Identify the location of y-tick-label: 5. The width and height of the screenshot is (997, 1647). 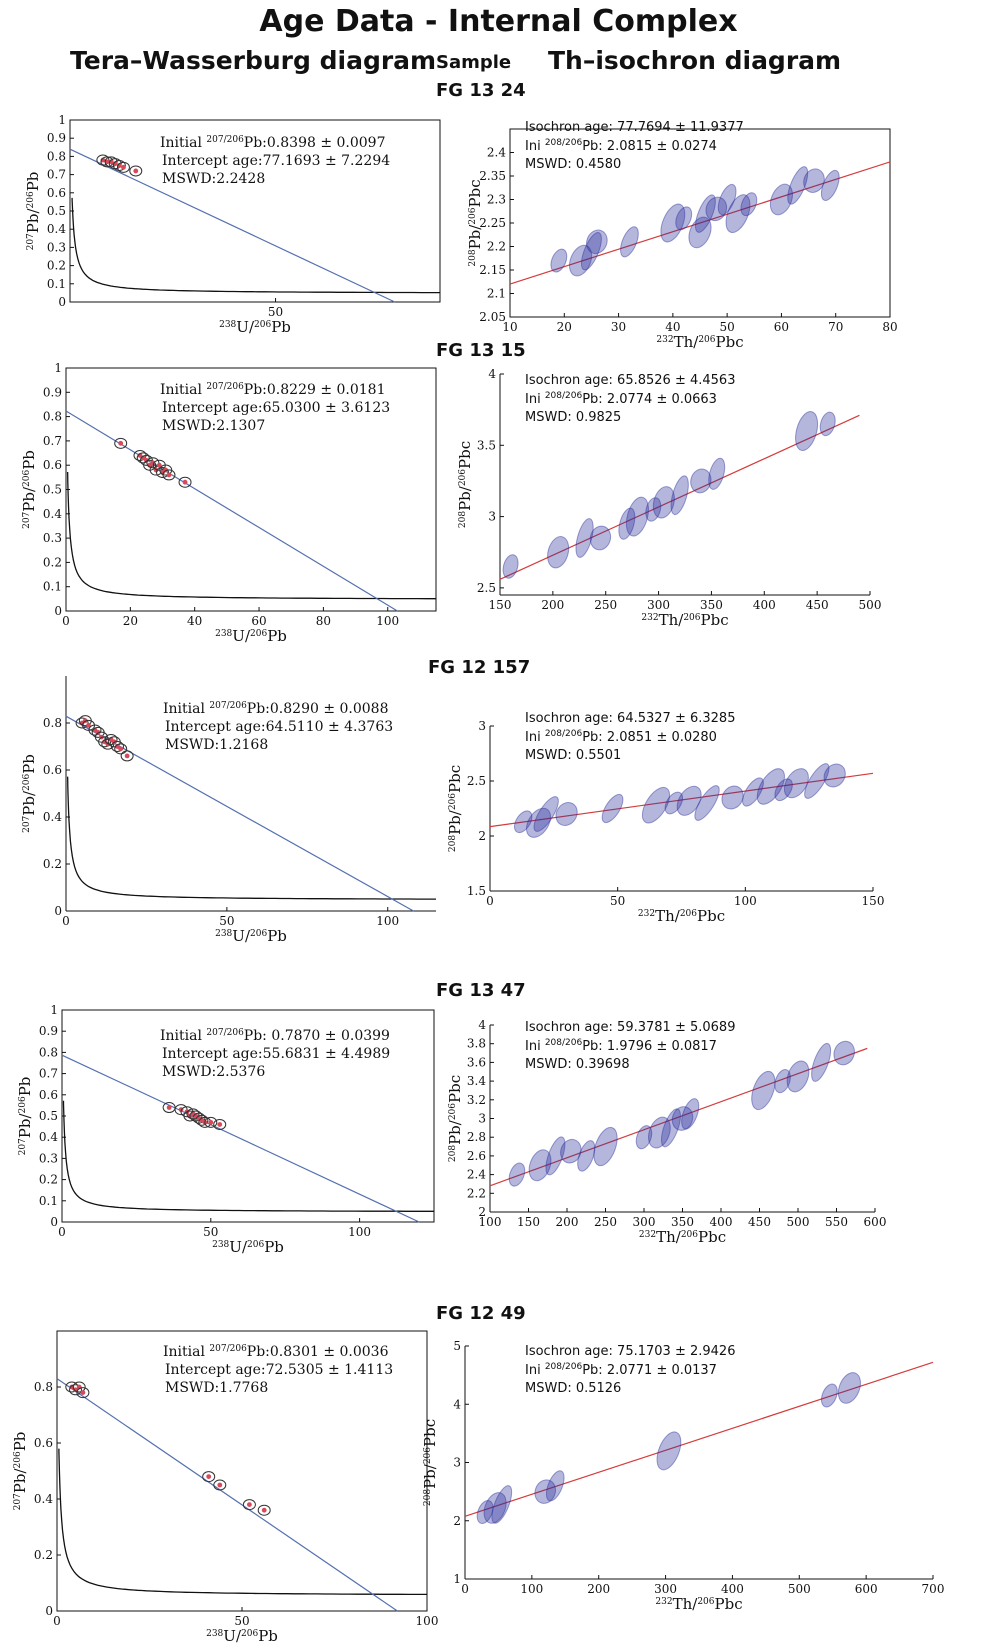
(457, 1346).